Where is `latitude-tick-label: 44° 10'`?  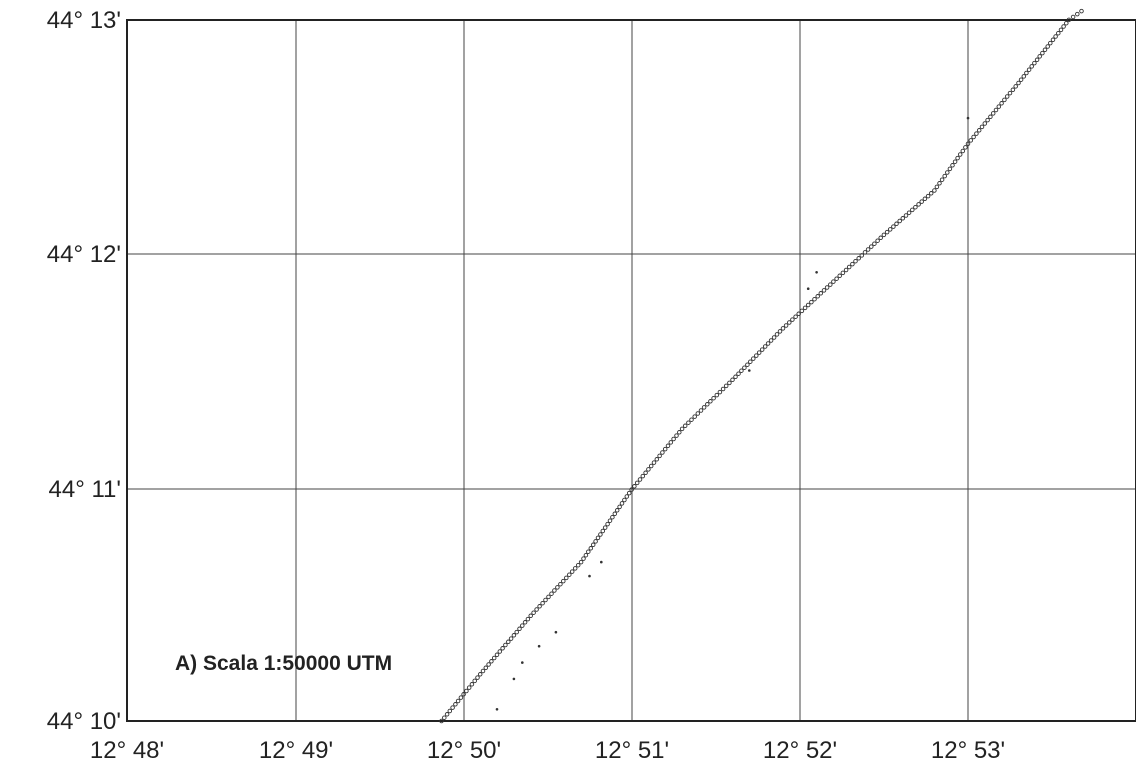
latitude-tick-label: 44° 10' is located at coordinates (84, 721).